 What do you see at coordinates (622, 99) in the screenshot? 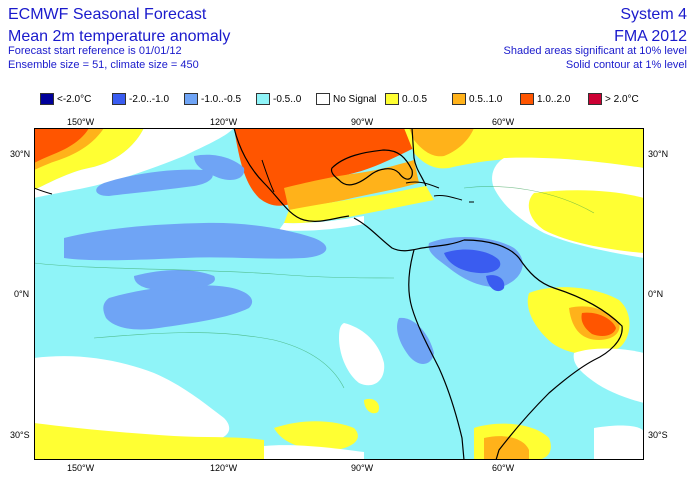
I see `legend-label: > 2.0°C` at bounding box center [622, 99].